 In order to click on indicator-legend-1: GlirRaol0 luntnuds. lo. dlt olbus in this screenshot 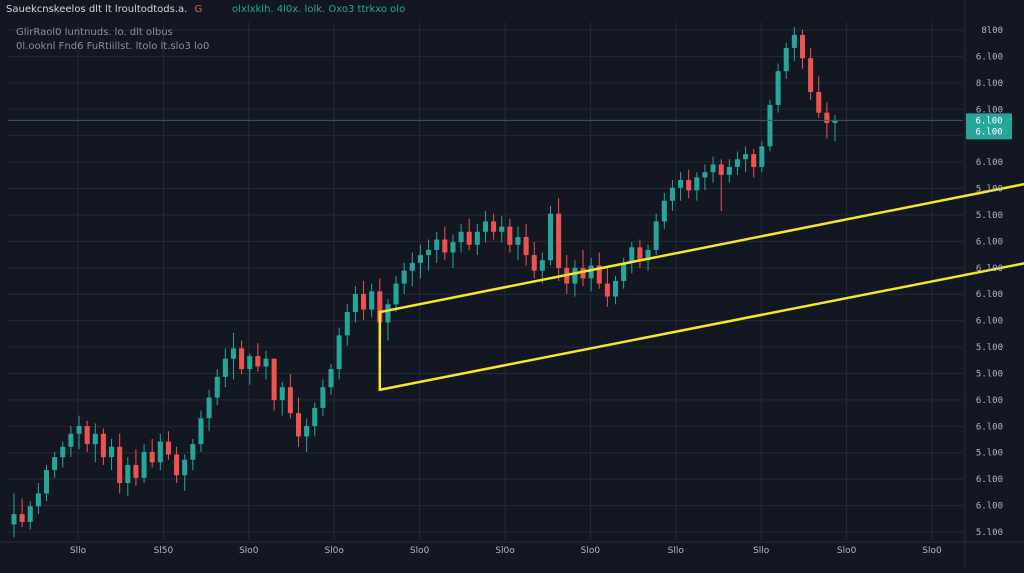, I will do `click(94, 32)`.